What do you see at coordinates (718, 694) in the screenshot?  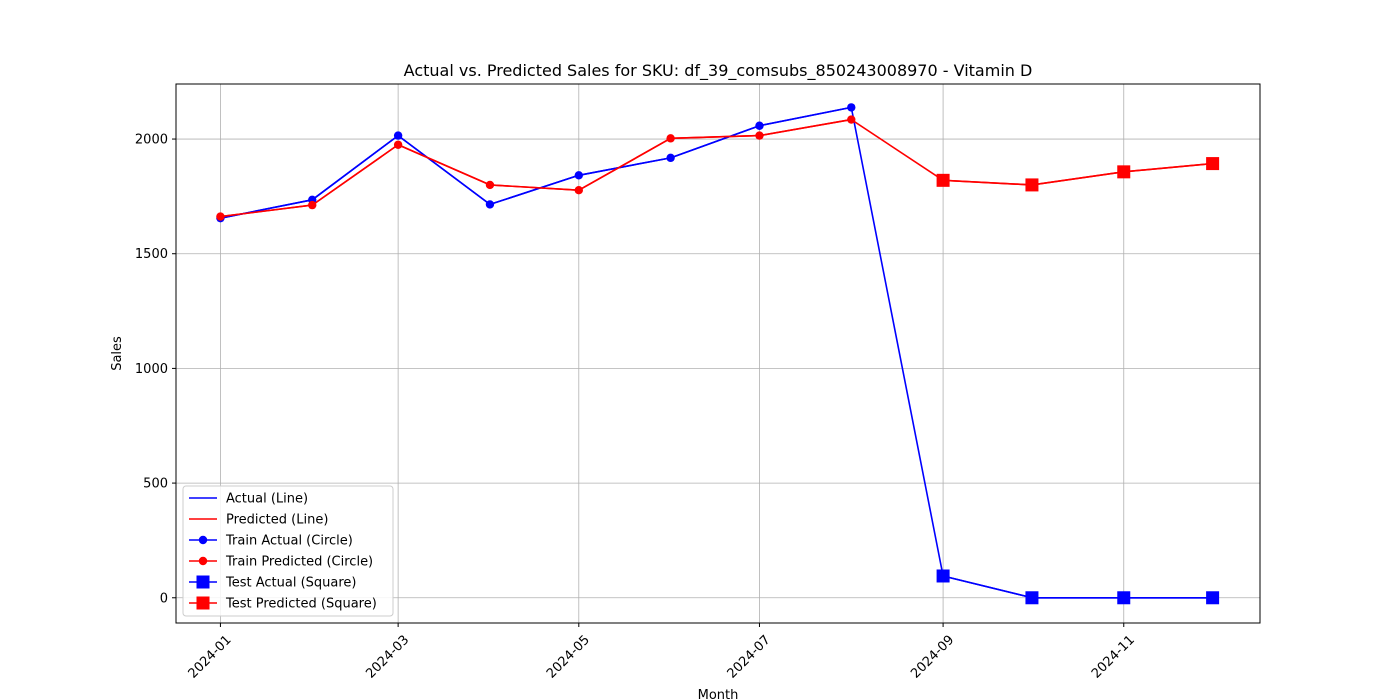 I see `x-axis-label: Month` at bounding box center [718, 694].